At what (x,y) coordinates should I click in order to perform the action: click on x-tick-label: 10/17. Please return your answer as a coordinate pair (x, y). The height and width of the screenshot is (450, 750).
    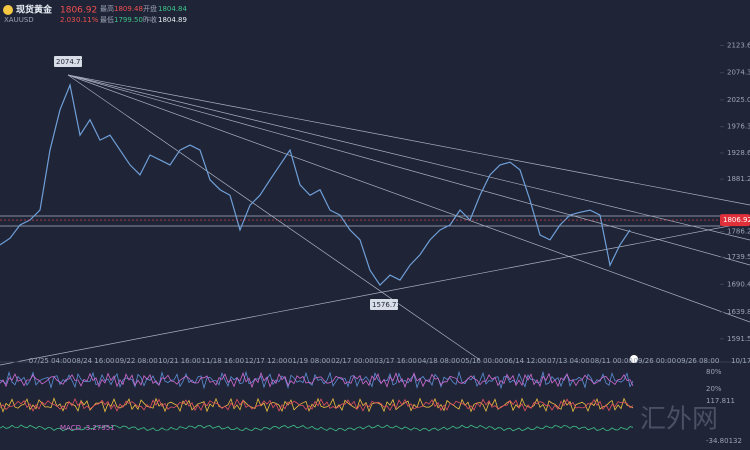
    Looking at the image, I should click on (740, 361).